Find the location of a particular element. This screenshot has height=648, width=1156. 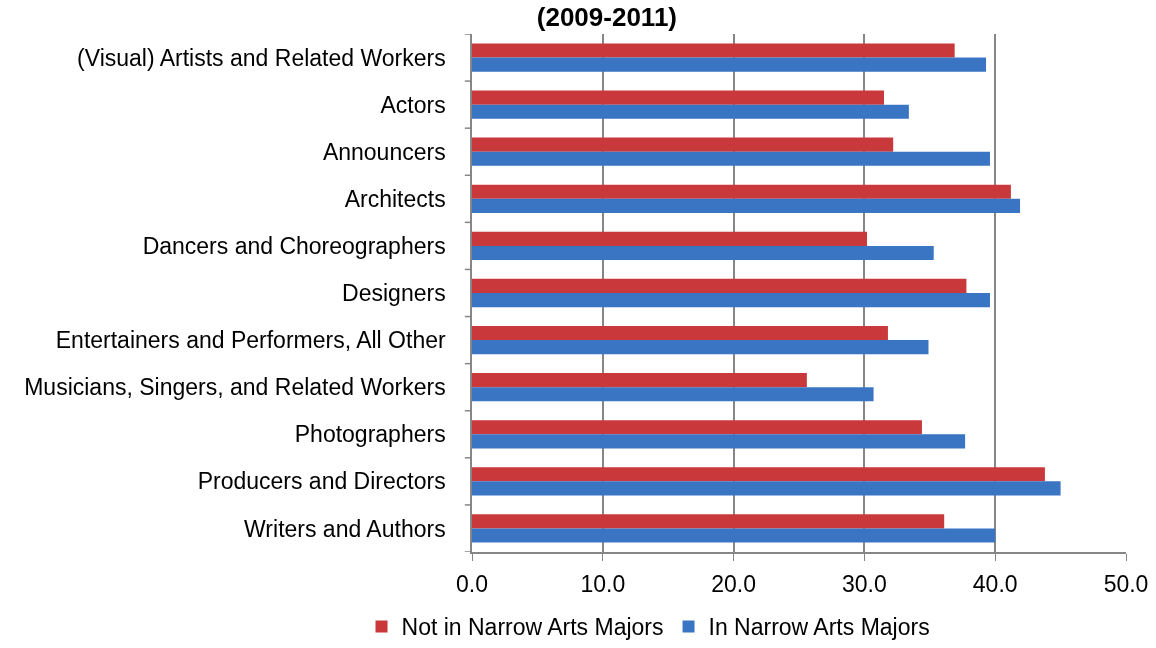

y-tick-label: (Visual) Artists and Related Workers is located at coordinates (261, 57).